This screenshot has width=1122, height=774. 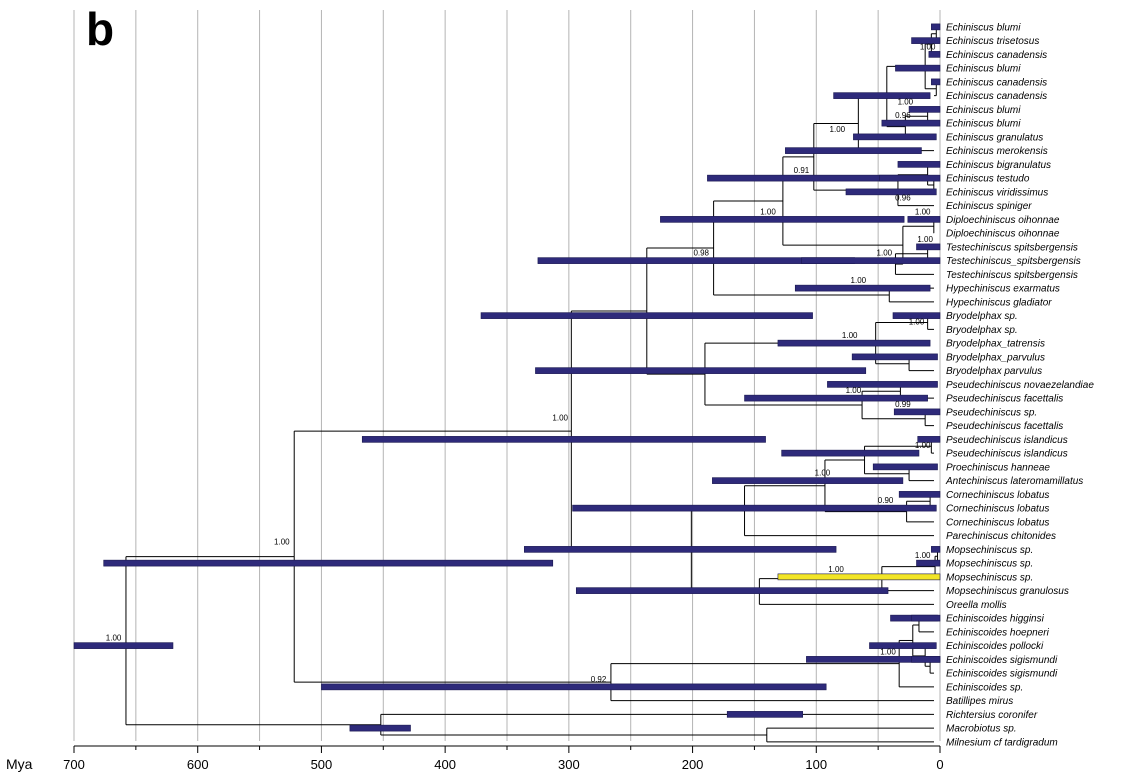 What do you see at coordinates (995, 646) in the screenshot?
I see `taxon-label: Echiniscoides pollocki` at bounding box center [995, 646].